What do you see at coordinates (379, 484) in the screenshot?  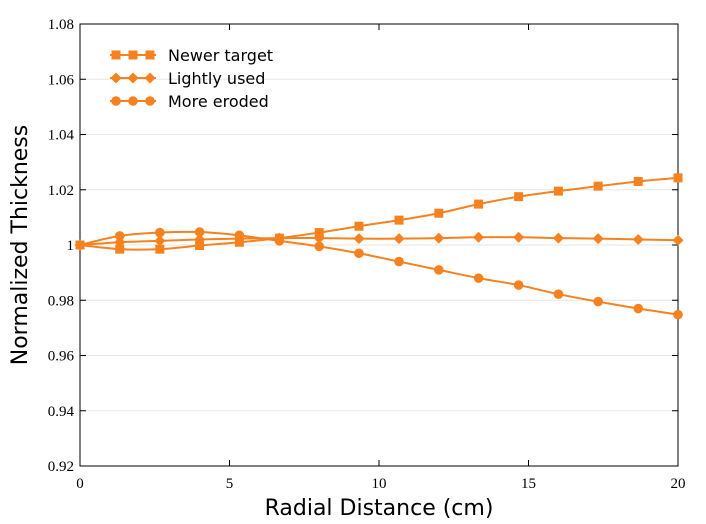 I see `x-tick-label: 10` at bounding box center [379, 484].